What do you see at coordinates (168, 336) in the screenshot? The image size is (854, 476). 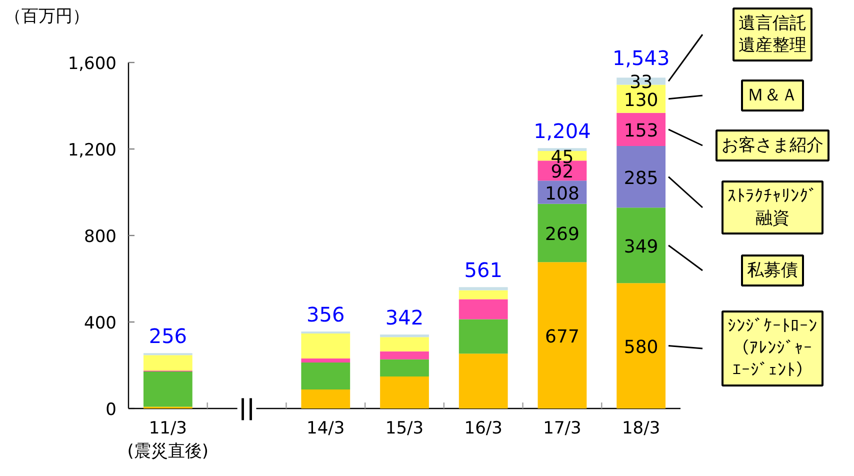 I see `annotation: 256` at bounding box center [168, 336].